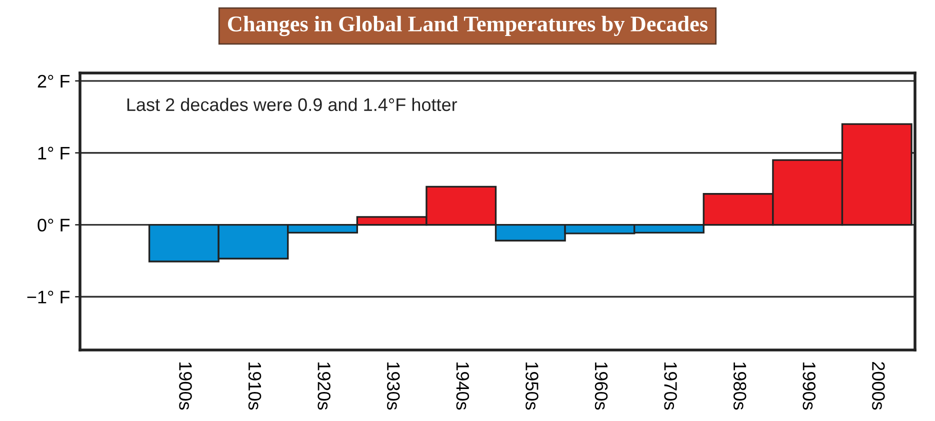  Describe the element at coordinates (54, 81) in the screenshot. I see `y-tick-label: 2° F` at that location.